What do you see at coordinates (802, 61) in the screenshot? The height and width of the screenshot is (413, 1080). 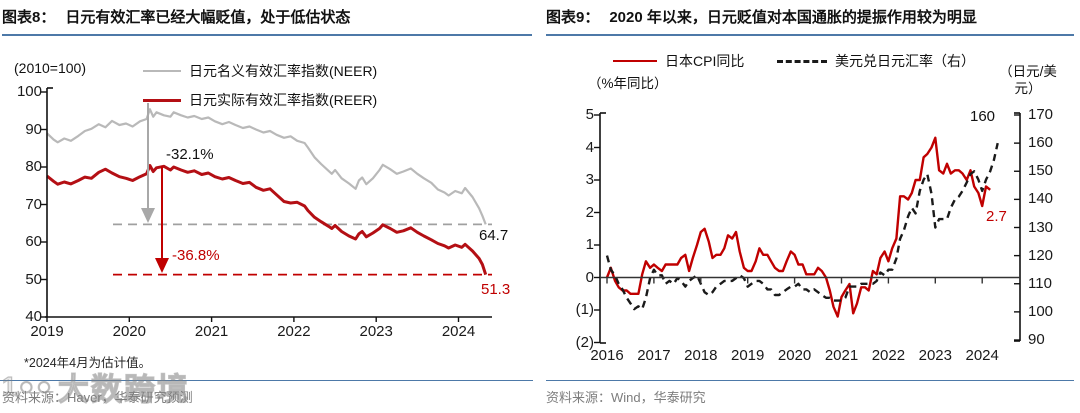 I see `usdjpy-line-sample-icon` at bounding box center [802, 61].